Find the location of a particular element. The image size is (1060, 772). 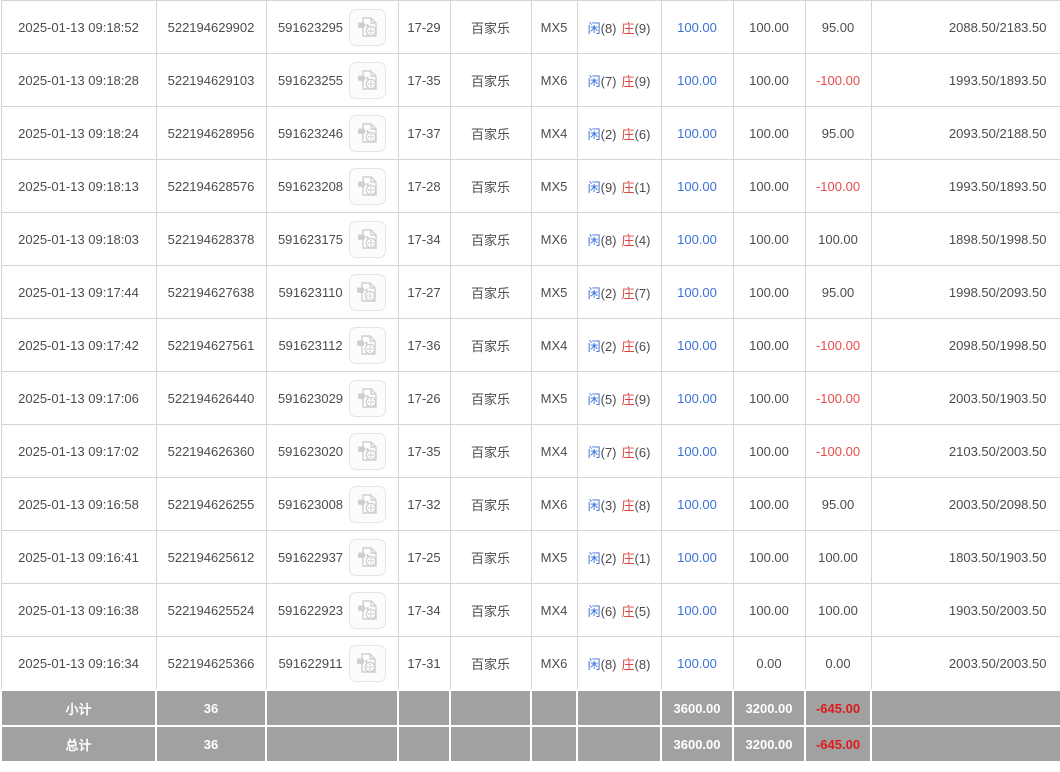

total-count: 36 is located at coordinates (211, 744).